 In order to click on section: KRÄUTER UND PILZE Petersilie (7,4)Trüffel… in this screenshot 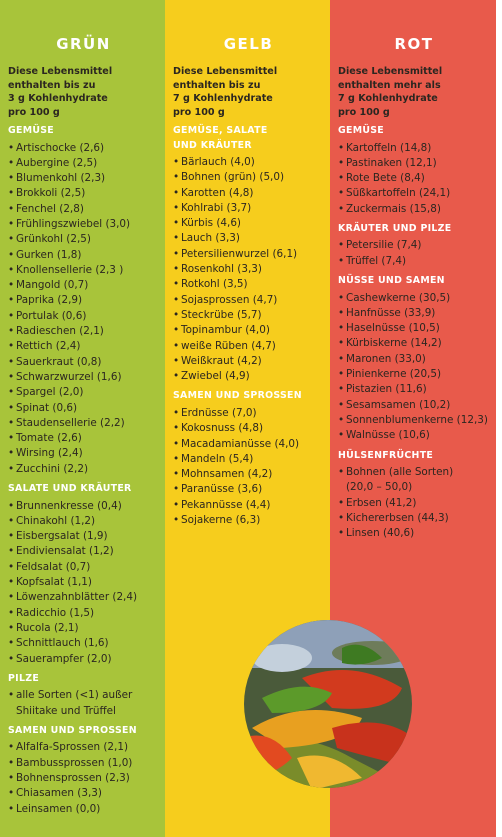, I will do `click(414, 245)`.